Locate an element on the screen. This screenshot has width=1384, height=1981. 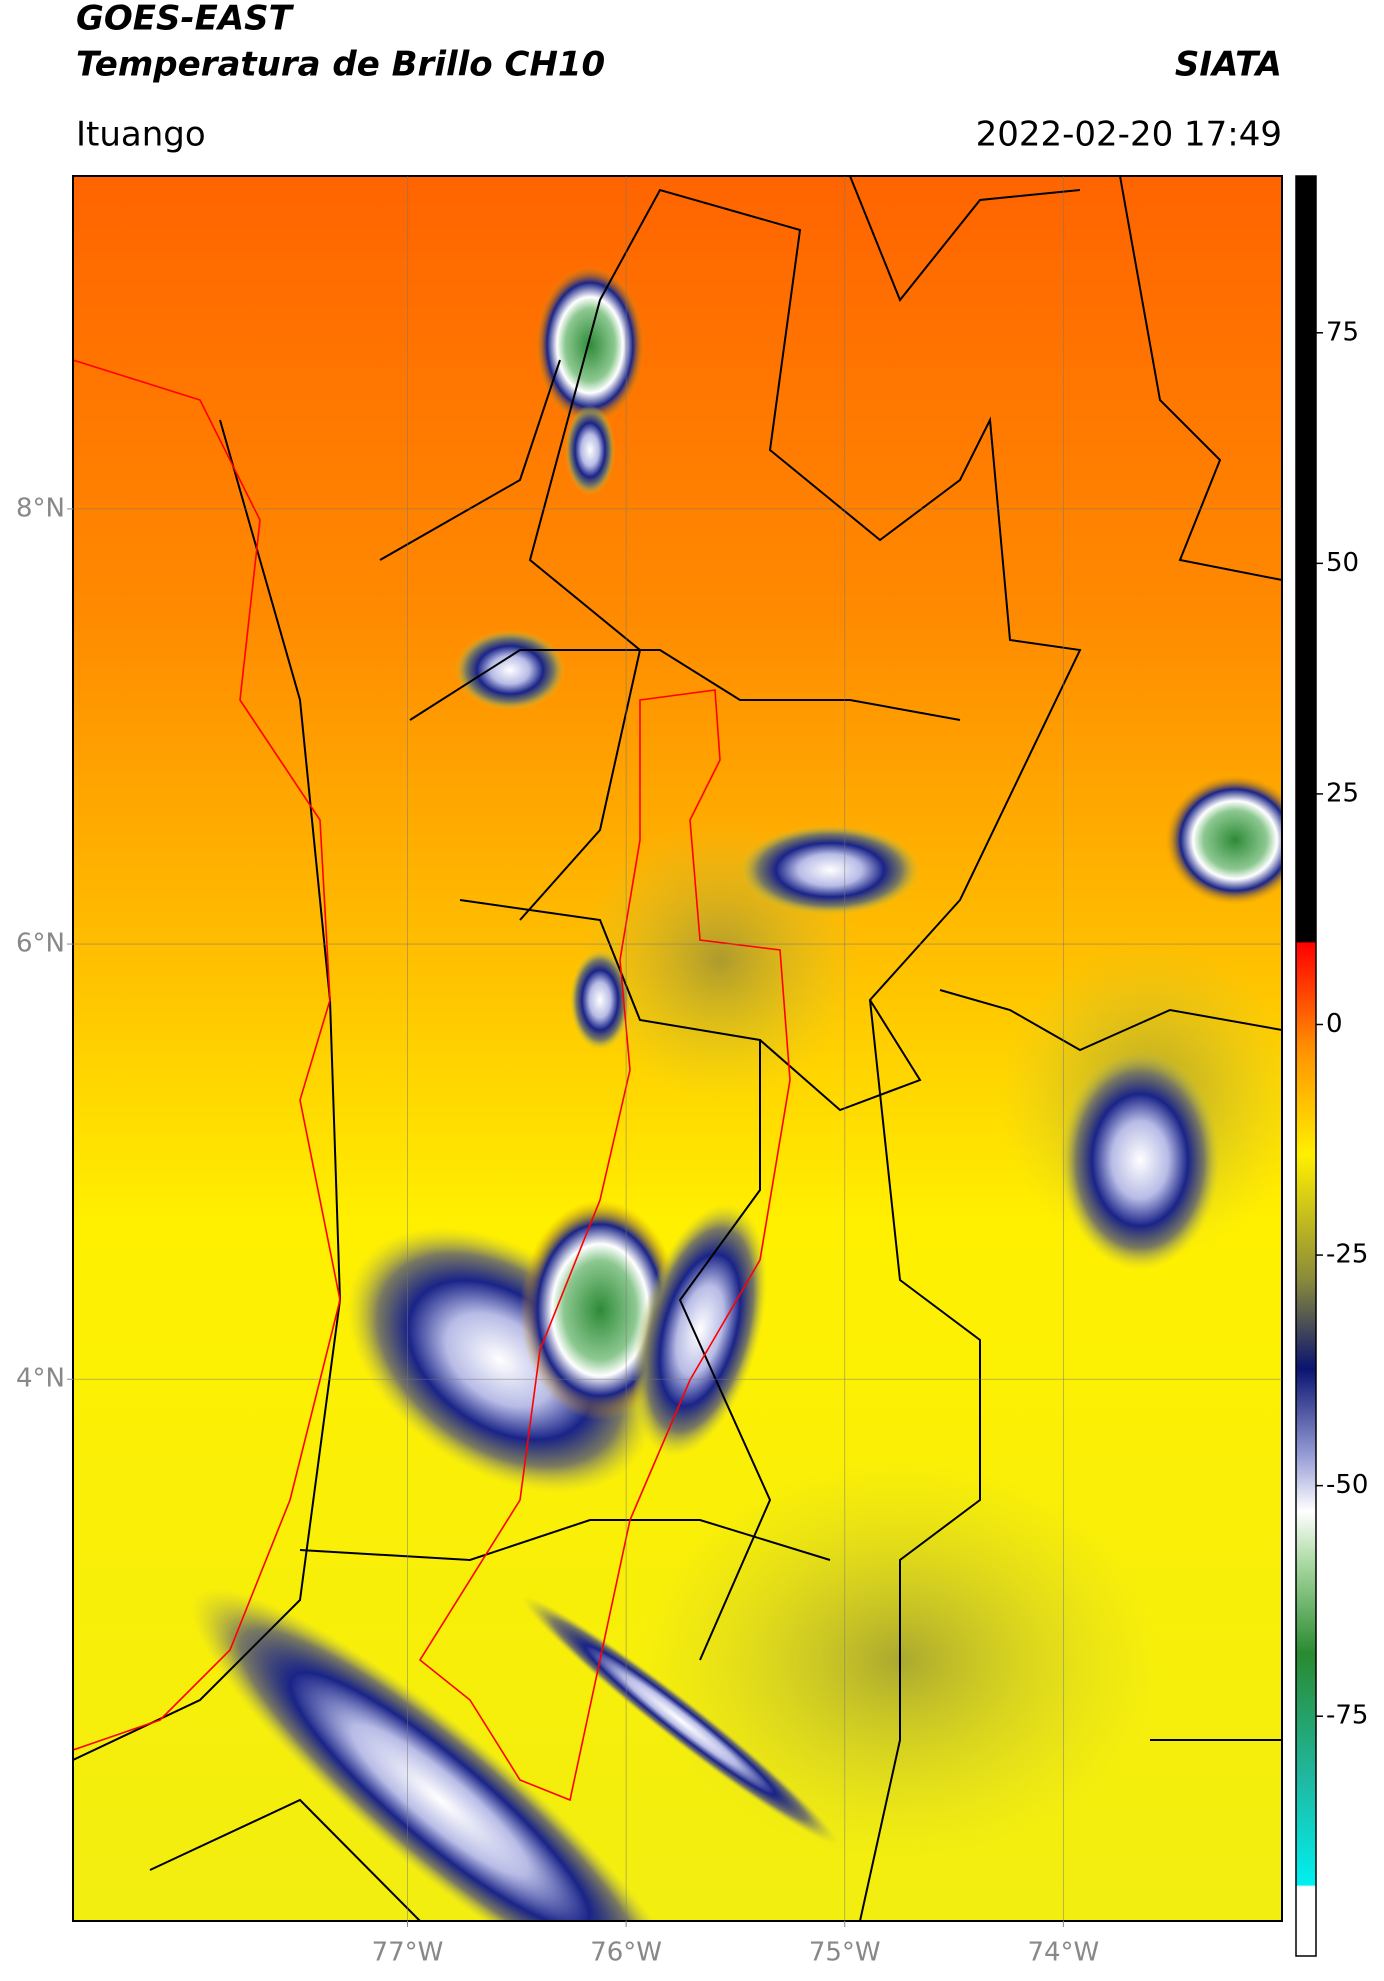
x-tick-label: 74°W is located at coordinates (1063, 1953).